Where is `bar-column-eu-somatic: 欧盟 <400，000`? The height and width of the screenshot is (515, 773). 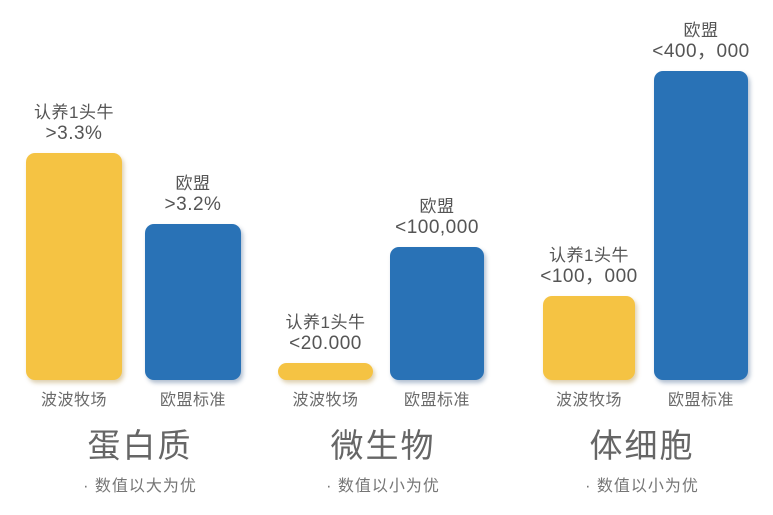
bar-column-eu-somatic: 欧盟 <400，000 is located at coordinates (700, 200).